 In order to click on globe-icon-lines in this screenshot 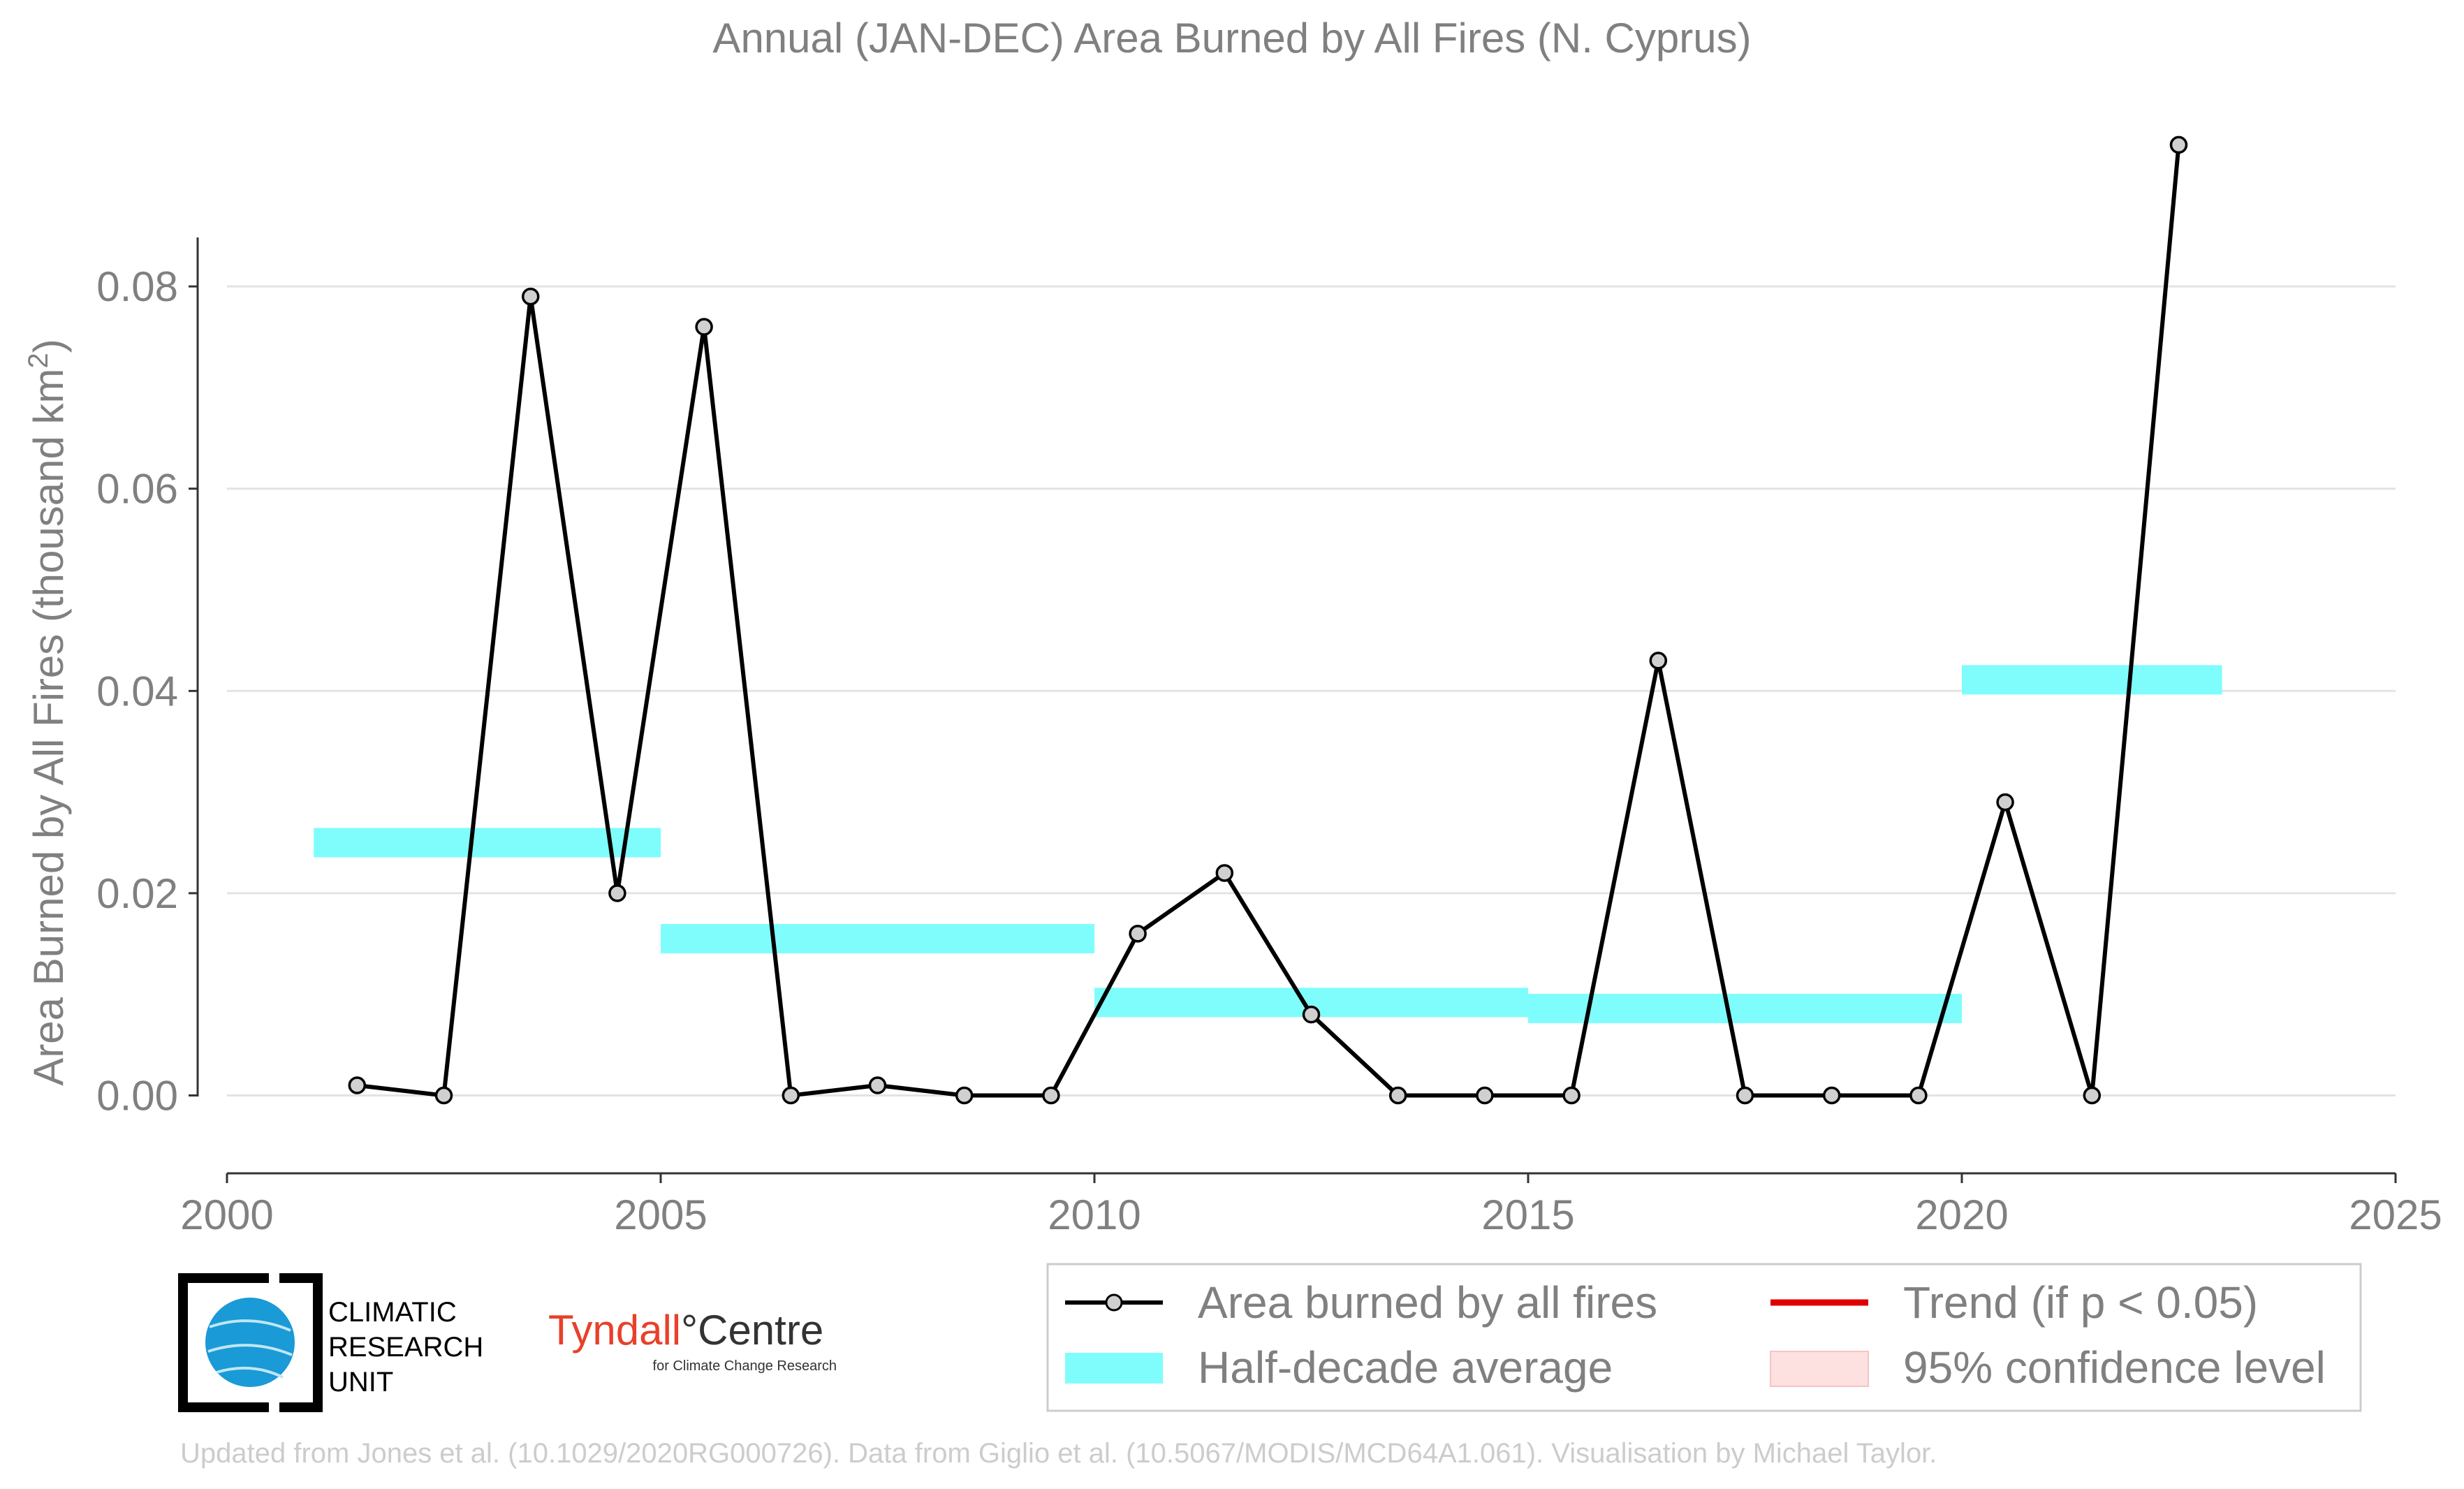, I will do `click(250, 1349)`.